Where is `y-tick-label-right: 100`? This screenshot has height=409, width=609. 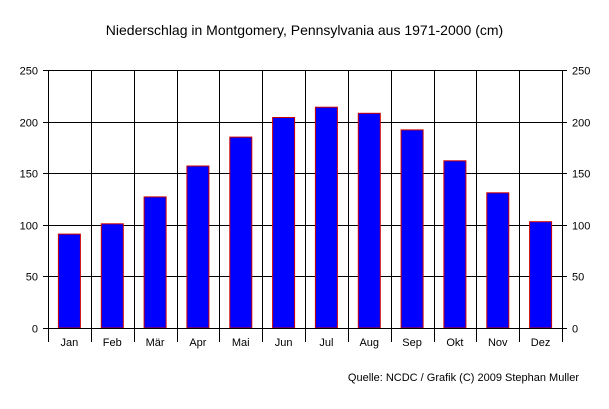
y-tick-label-right: 100 is located at coordinates (581, 227).